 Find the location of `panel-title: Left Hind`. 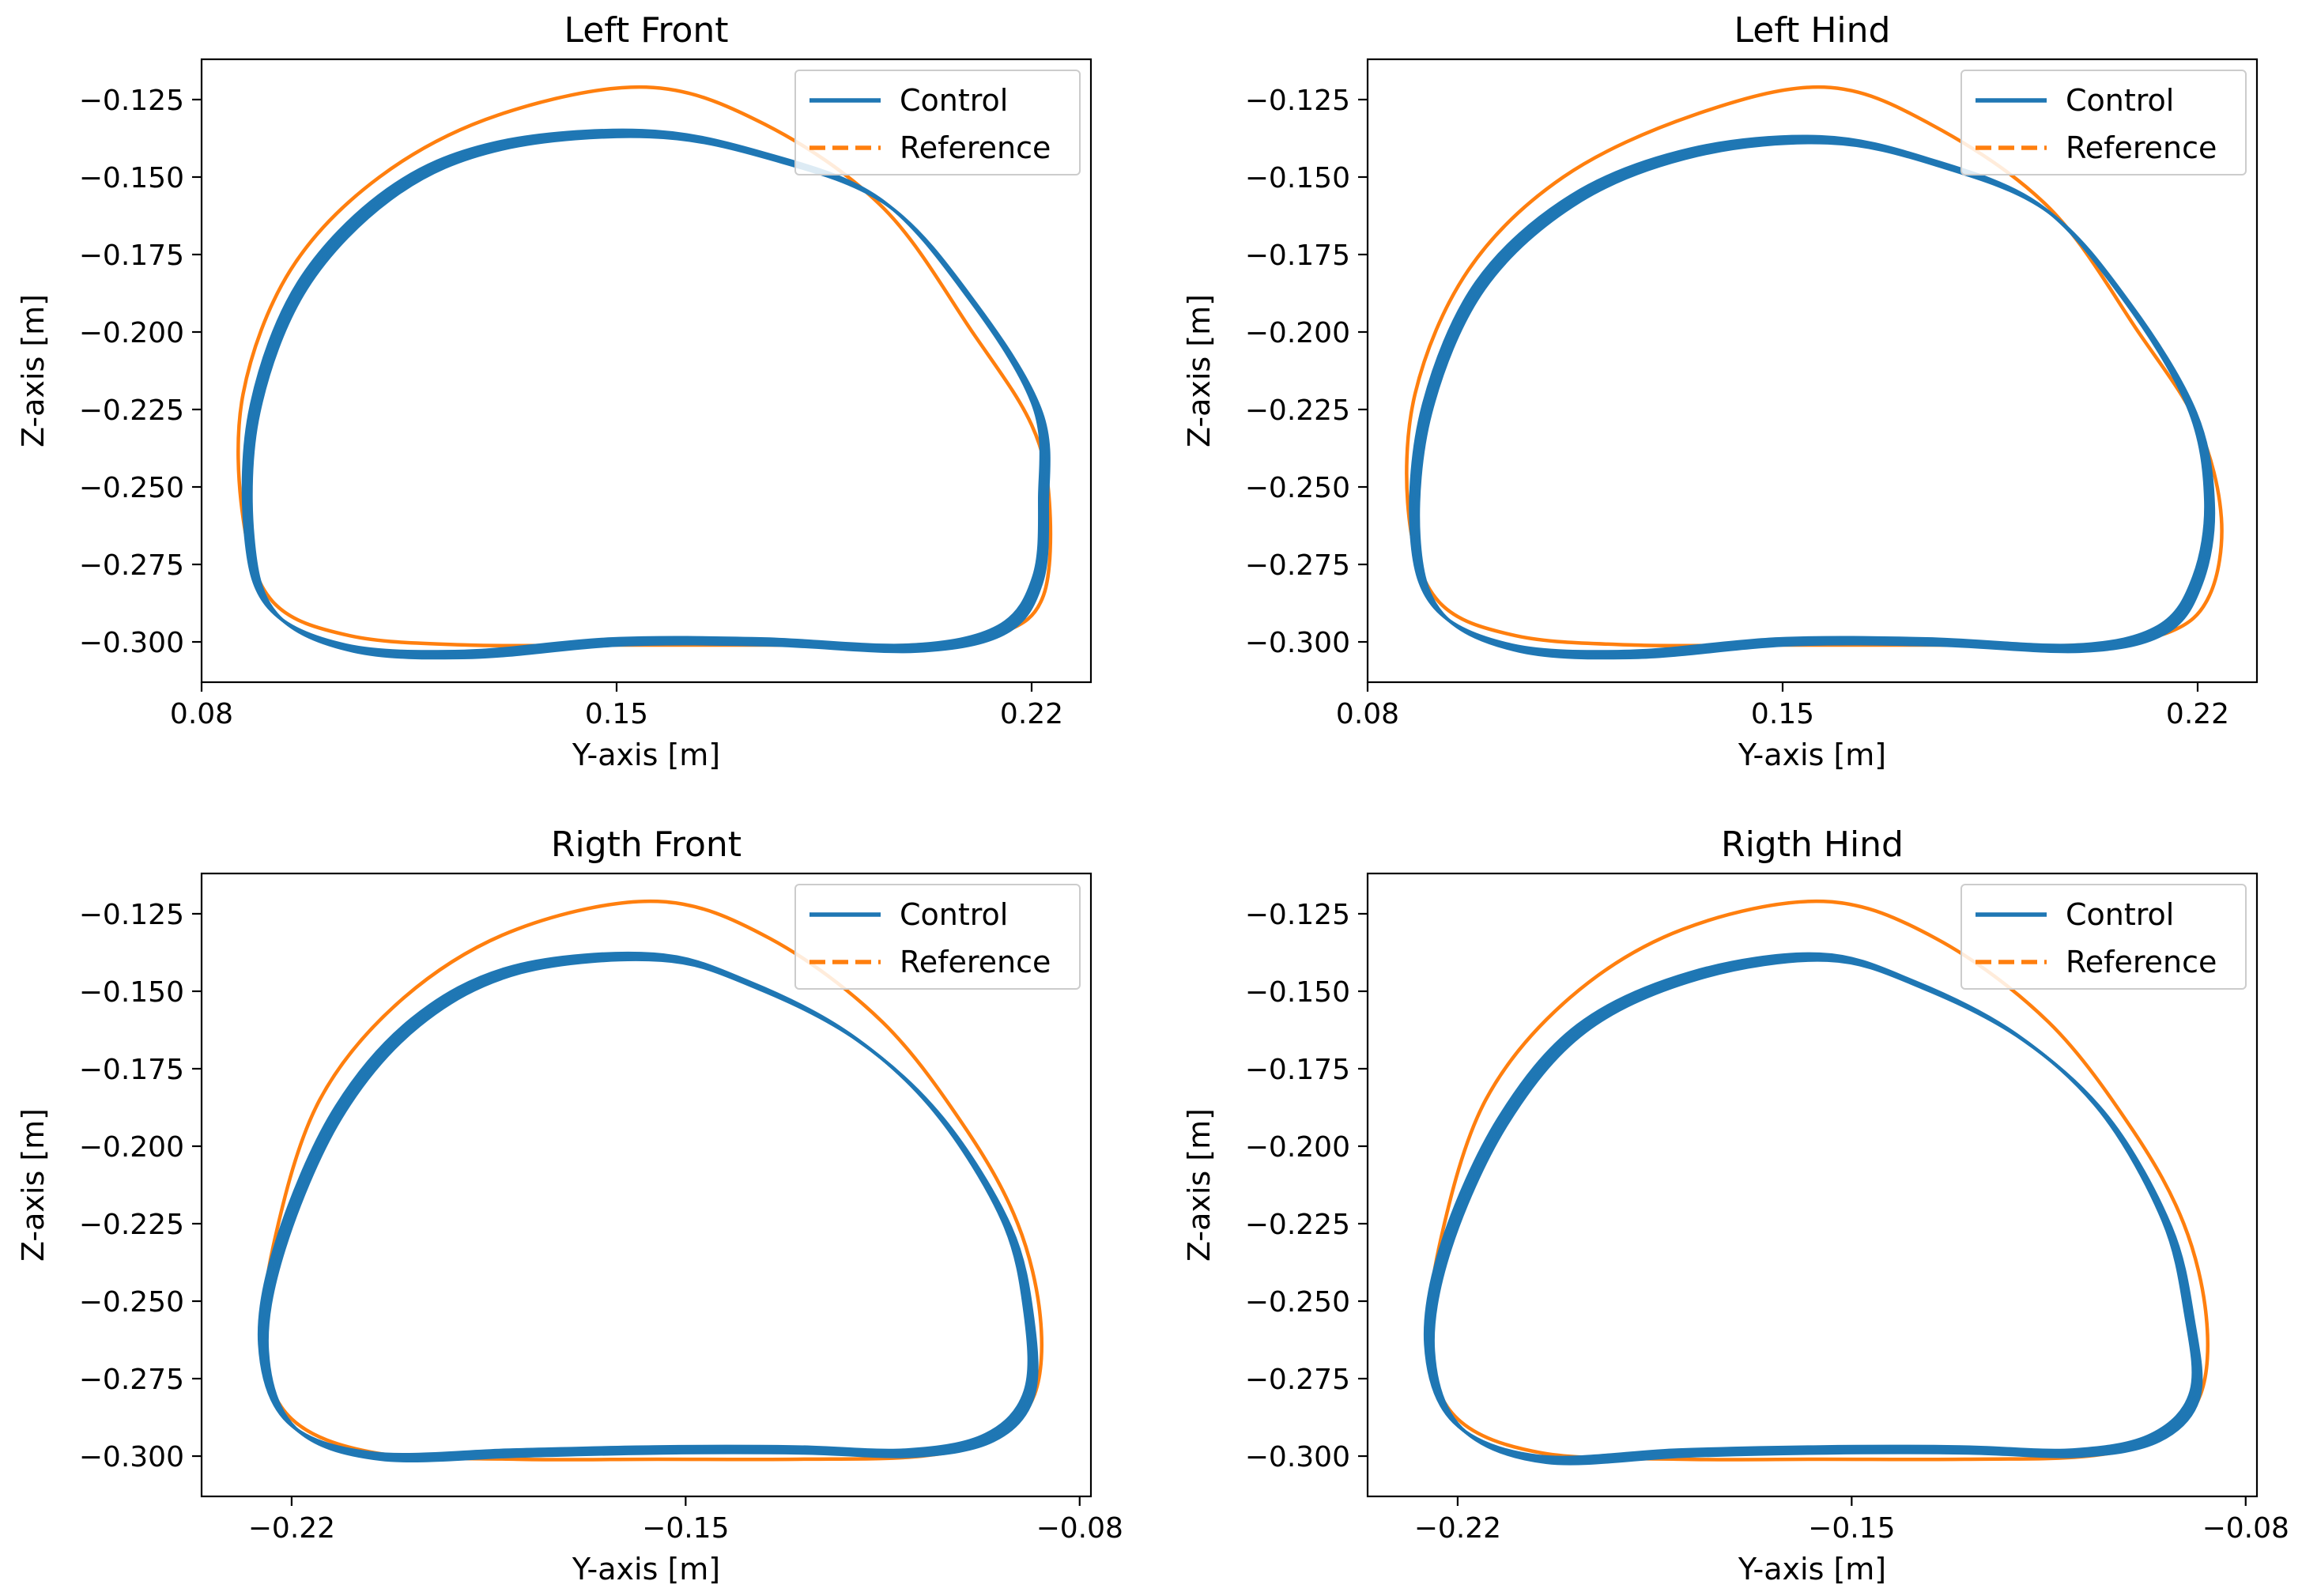

panel-title: Left Hind is located at coordinates (1812, 31).